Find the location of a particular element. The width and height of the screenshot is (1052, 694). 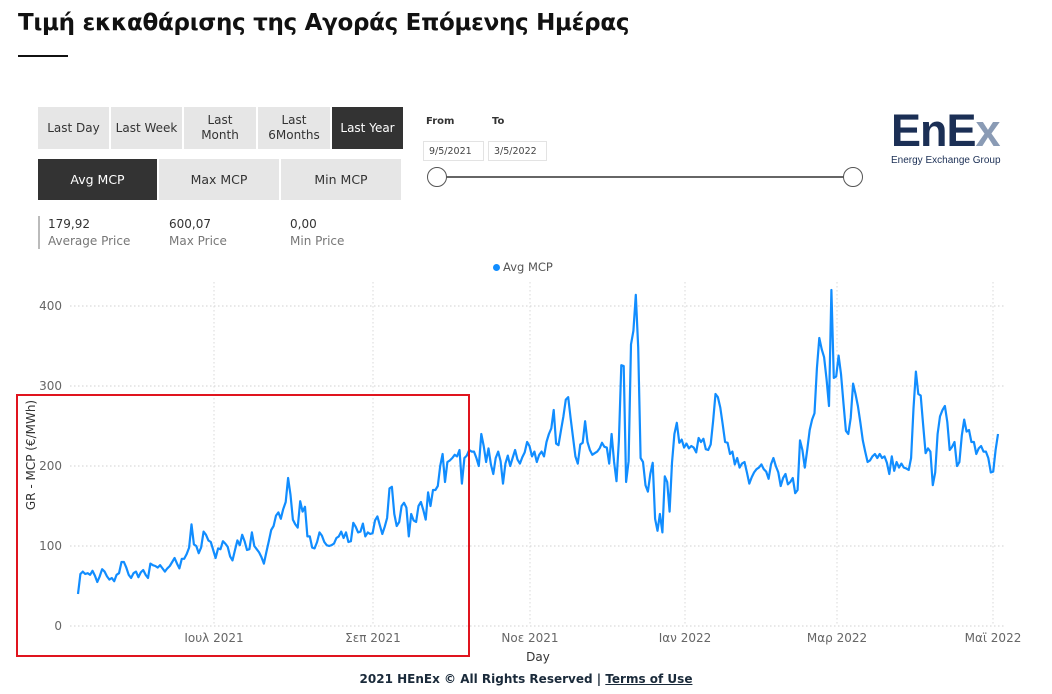

x-tick-label: Ιαν 2022 is located at coordinates (685, 638).